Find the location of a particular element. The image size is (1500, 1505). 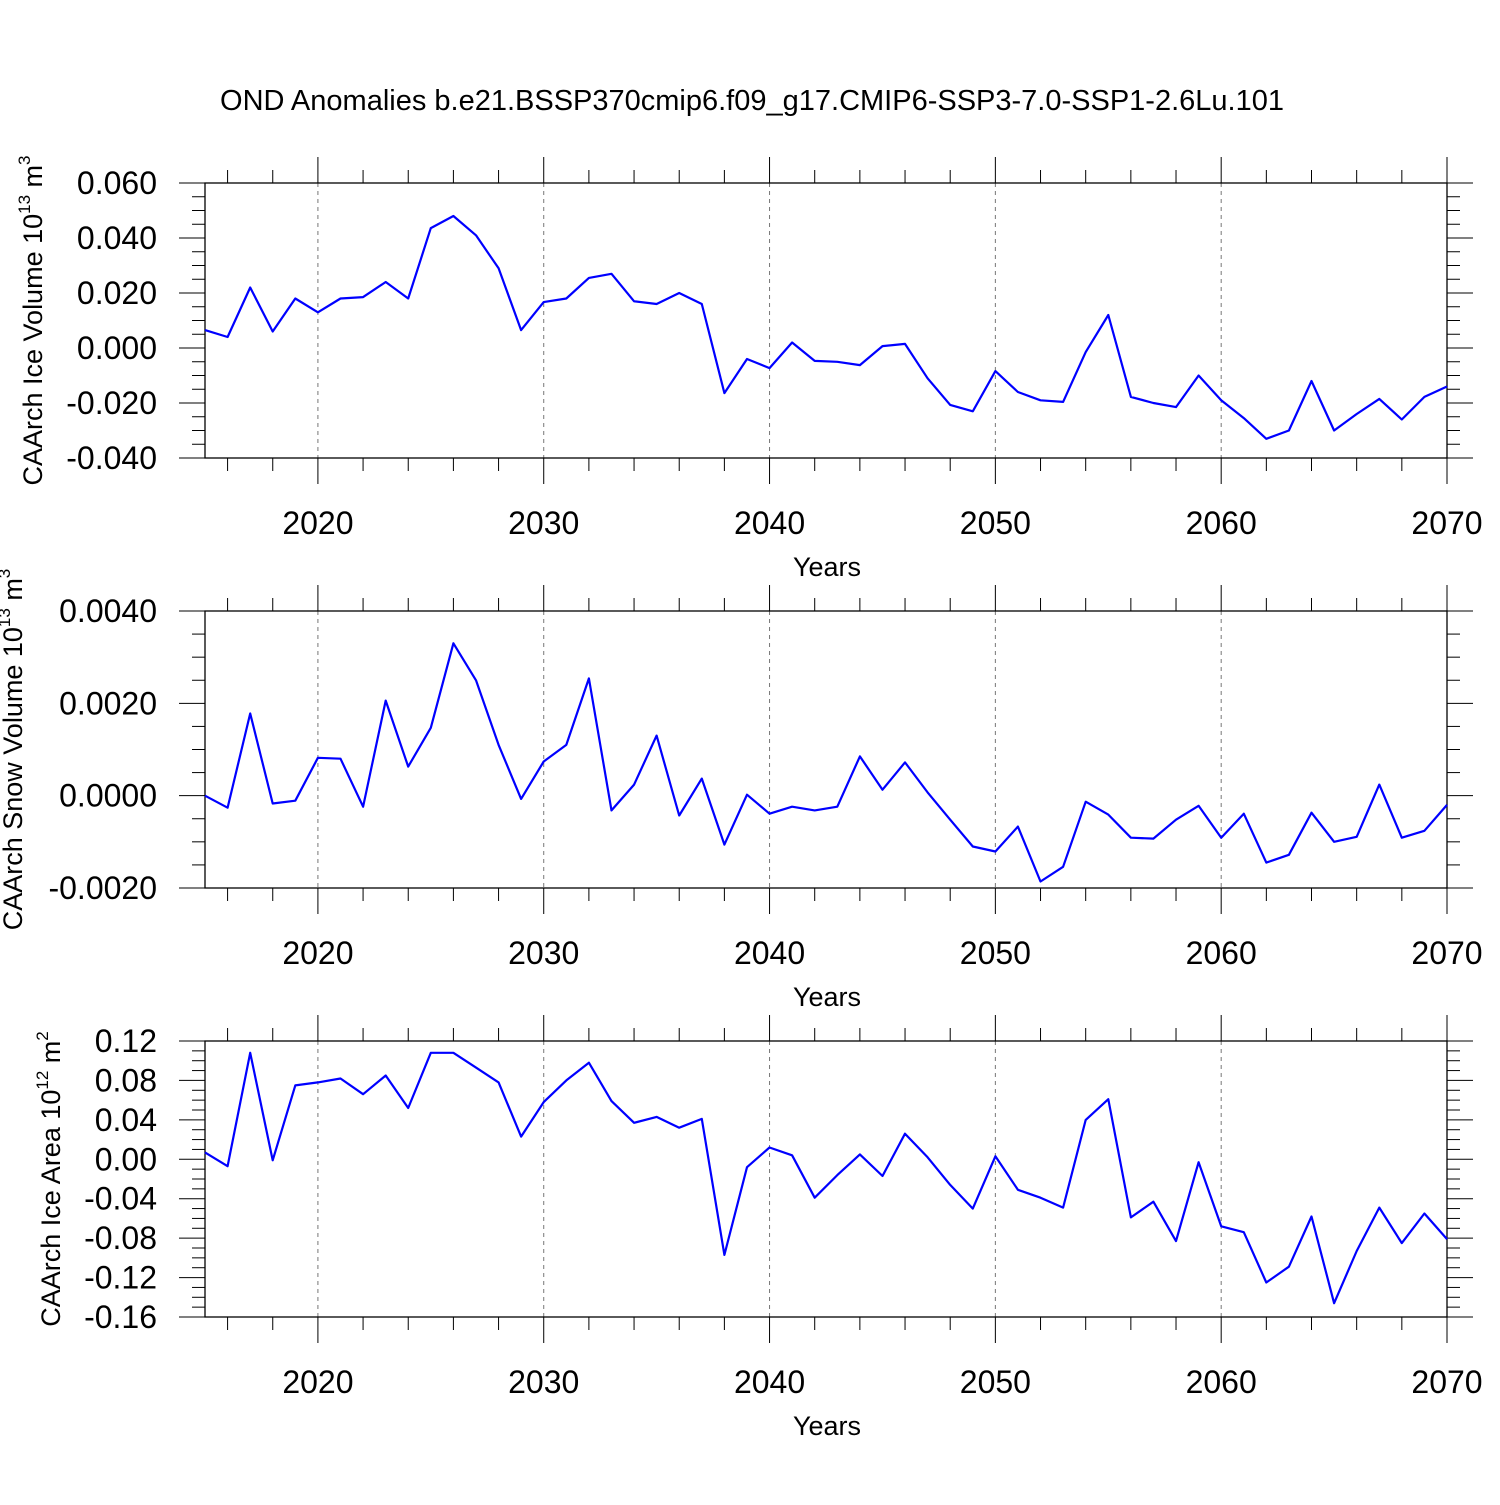

y-axis-label: CAArch Ice Volume 1013 m3 is located at coordinates (31, 320).